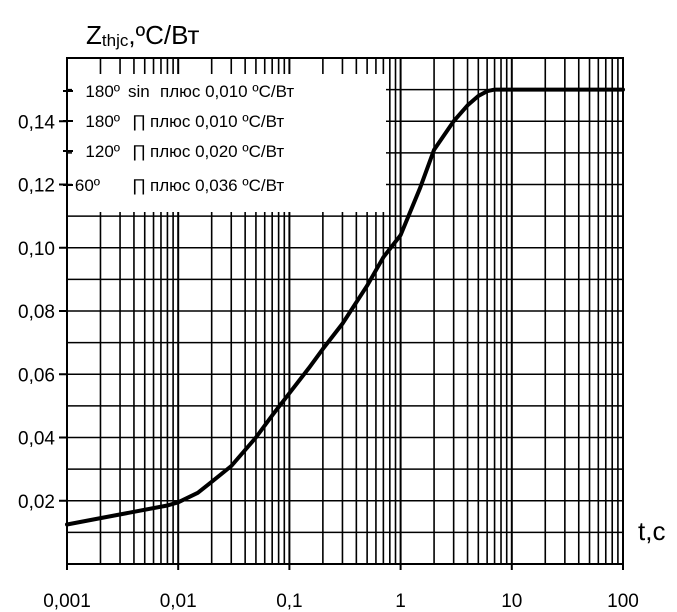  I want to click on y-axis-title-subscript: thjc, so click(115, 40).